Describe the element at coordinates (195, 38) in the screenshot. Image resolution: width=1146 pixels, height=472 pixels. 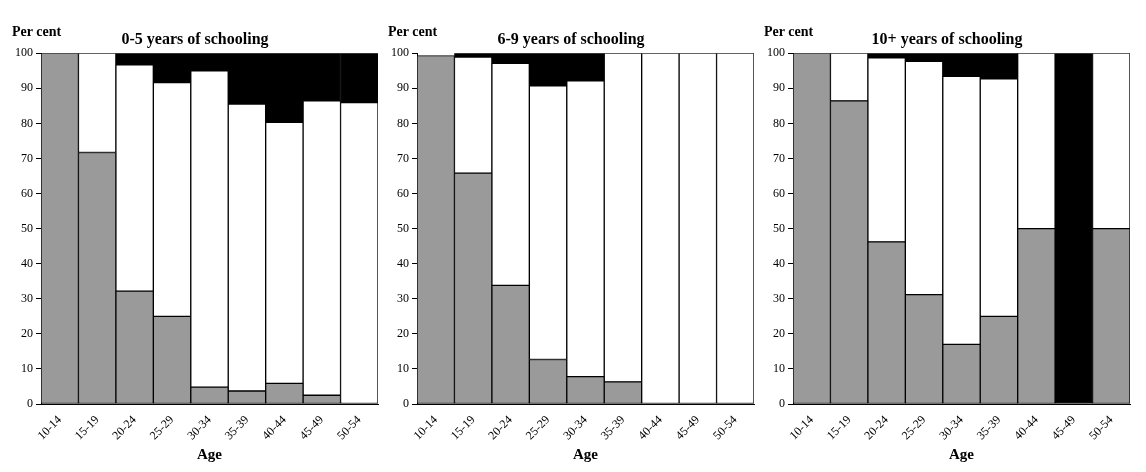
I see `chart-title: 0-5 years of schooling` at that location.